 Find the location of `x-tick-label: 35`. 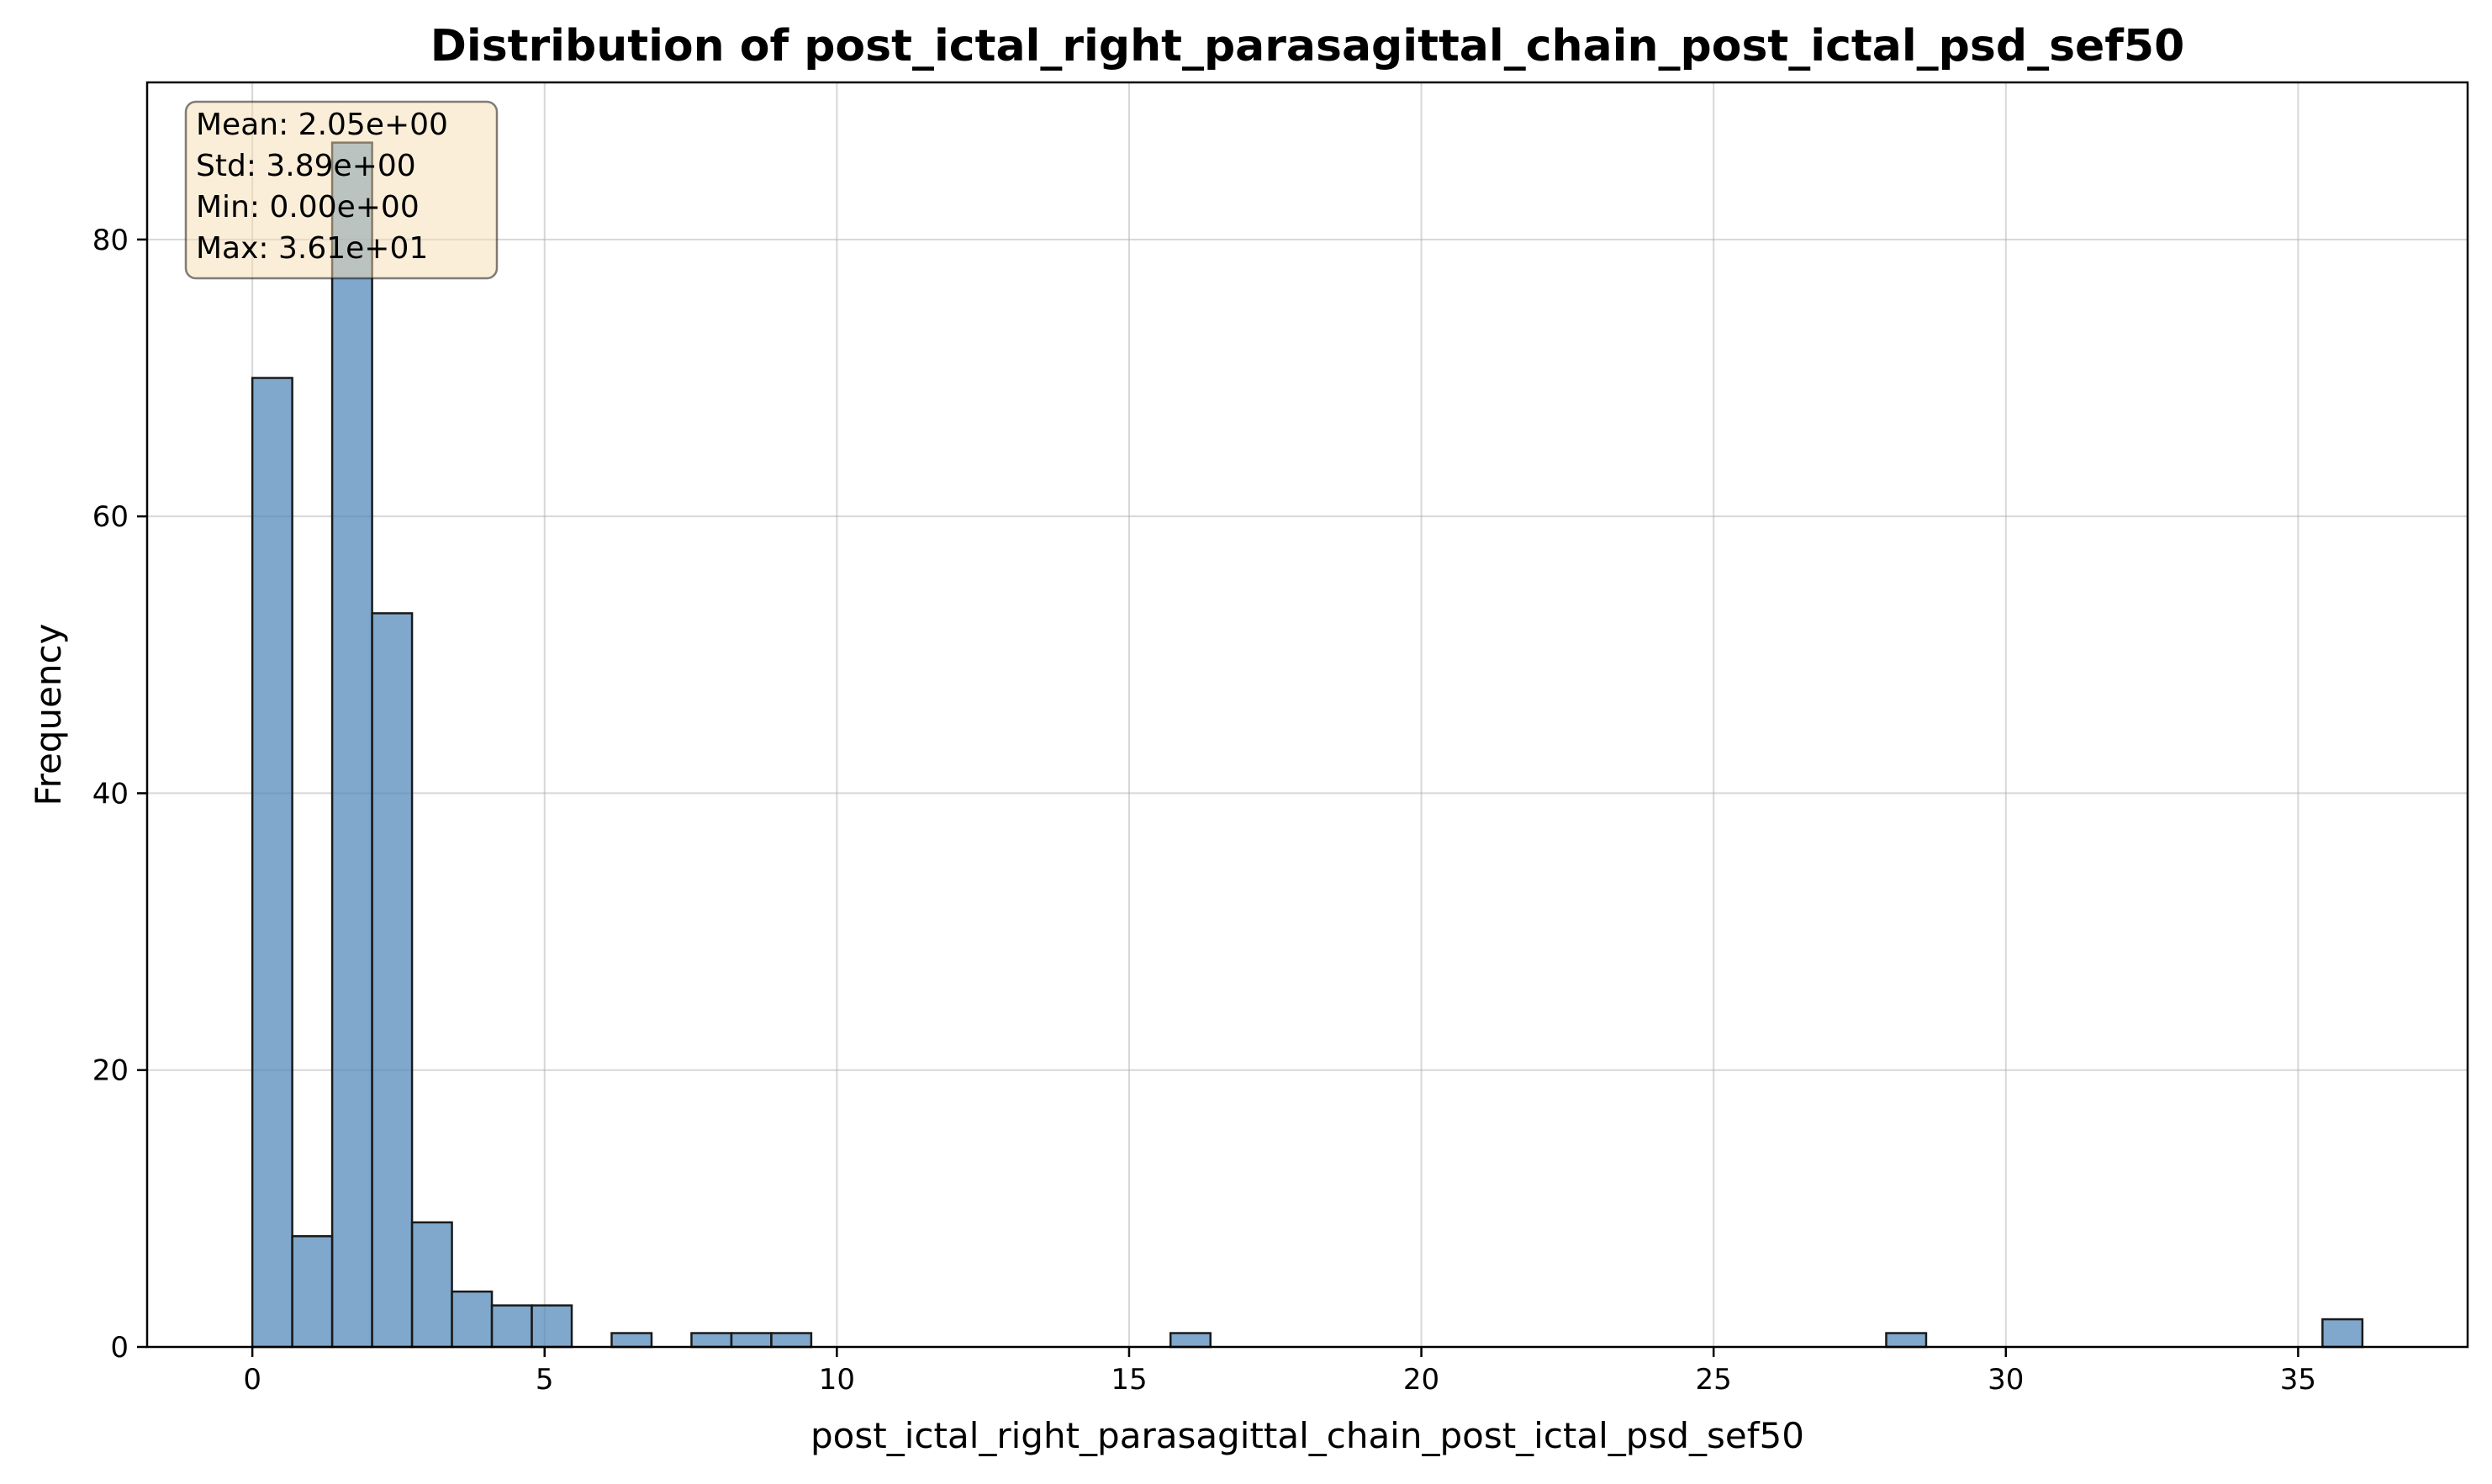

x-tick-label: 35 is located at coordinates (2298, 1380).